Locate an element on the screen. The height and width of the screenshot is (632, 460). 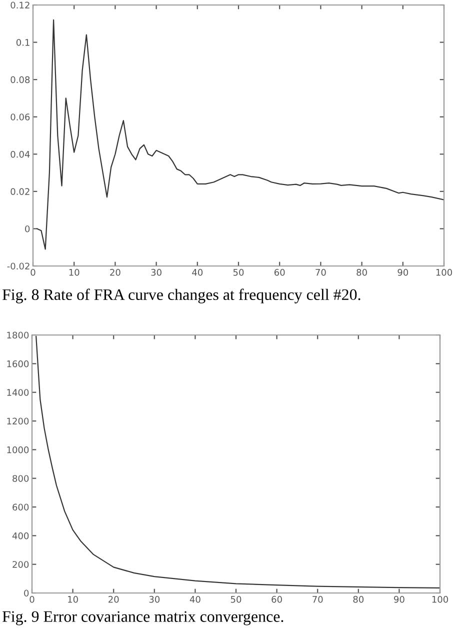
x-tick-label: 0 is located at coordinates (33, 272).